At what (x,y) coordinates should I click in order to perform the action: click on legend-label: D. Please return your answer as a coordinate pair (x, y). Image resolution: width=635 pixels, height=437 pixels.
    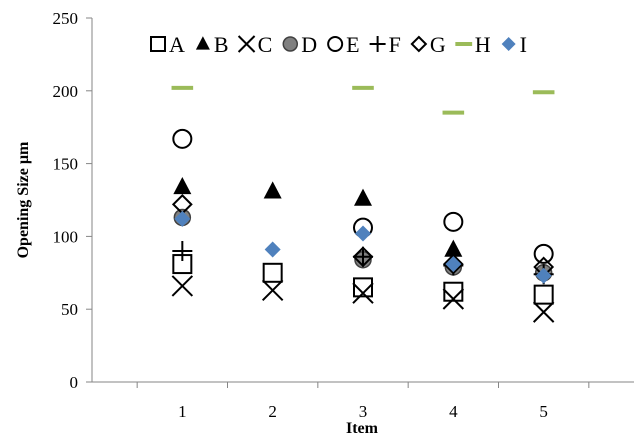
    Looking at the image, I should click on (309, 44).